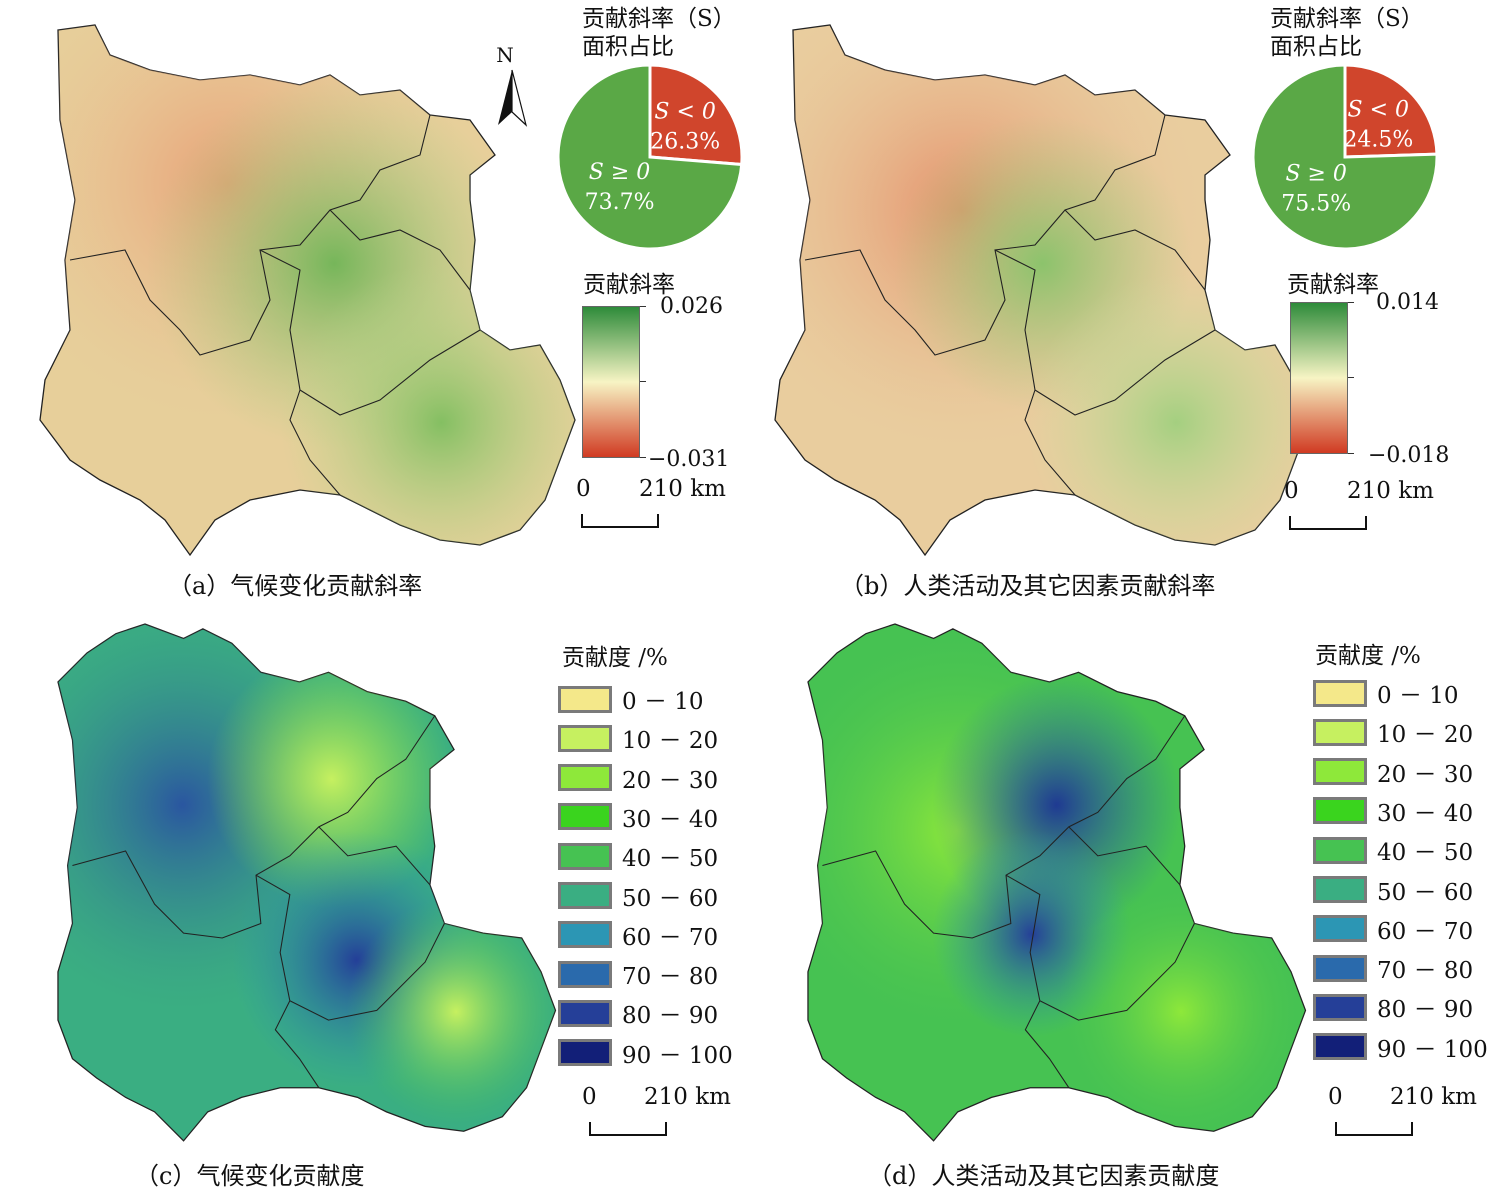 The image size is (1500, 1200). I want to click on north-arrow: N, so click(512, 85).